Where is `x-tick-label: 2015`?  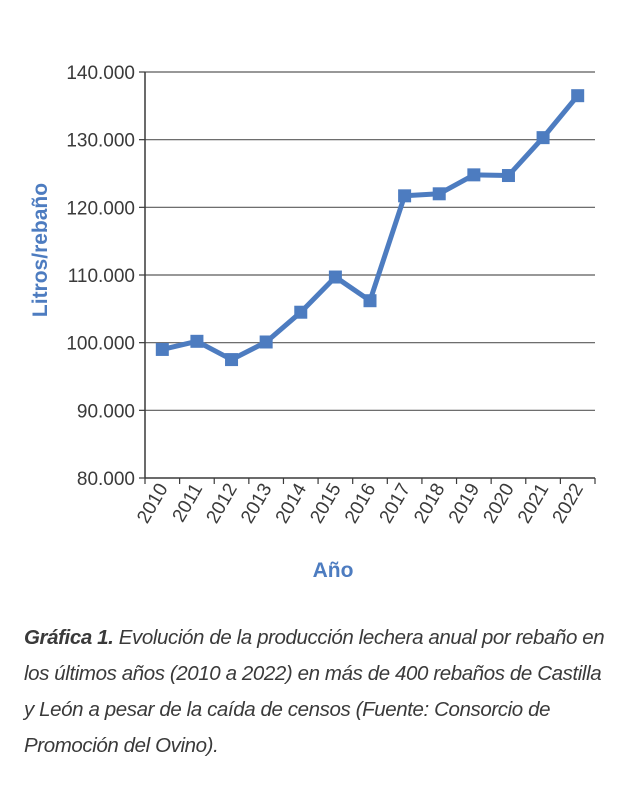
x-tick-label: 2015 is located at coordinates (325, 503).